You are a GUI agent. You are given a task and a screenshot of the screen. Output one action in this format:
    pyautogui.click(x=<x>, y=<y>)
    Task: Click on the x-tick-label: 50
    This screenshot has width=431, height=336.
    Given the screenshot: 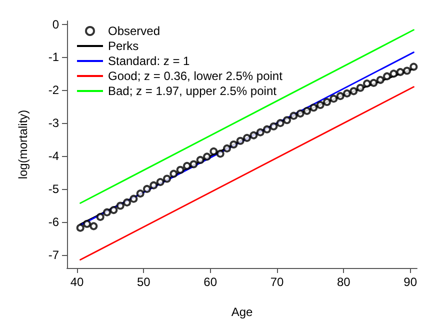 What is the action you would take?
    pyautogui.click(x=143, y=282)
    